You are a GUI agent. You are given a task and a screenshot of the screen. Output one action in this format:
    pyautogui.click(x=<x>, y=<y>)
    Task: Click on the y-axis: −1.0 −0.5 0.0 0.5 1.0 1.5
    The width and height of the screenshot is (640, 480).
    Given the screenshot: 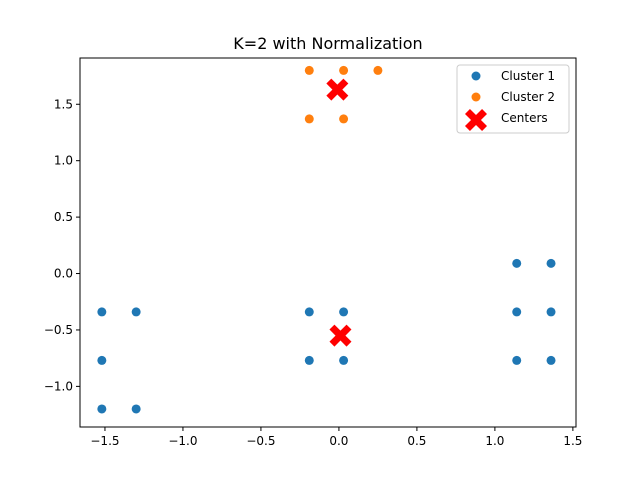 What is the action you would take?
    pyautogui.click(x=62, y=245)
    